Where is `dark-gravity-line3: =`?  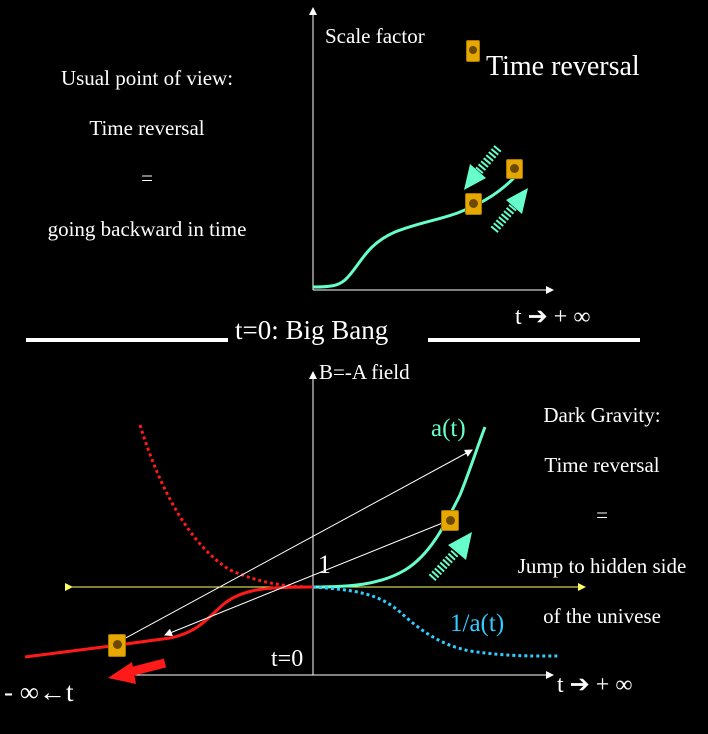 dark-gravity-line3: = is located at coordinates (602, 515).